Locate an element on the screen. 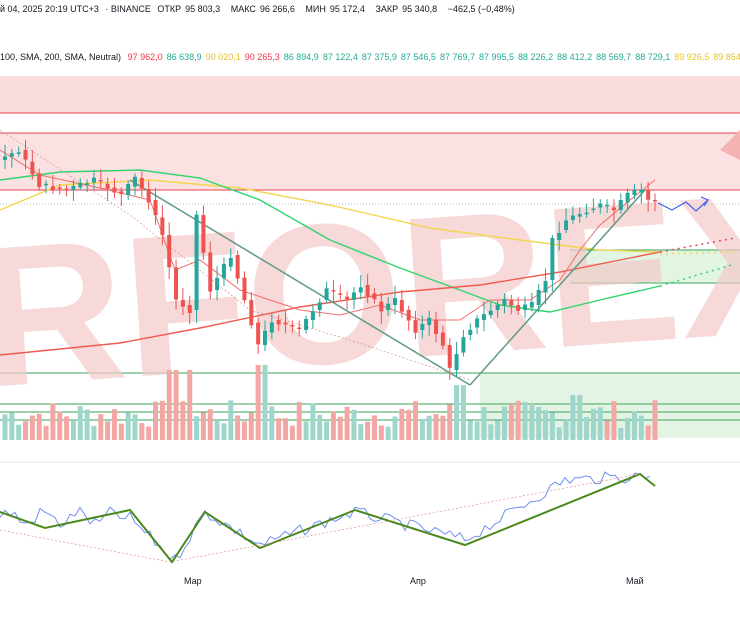 The width and height of the screenshot is (740, 620). ohlc-high: МАКС 96 266,6 is located at coordinates (262, 9).